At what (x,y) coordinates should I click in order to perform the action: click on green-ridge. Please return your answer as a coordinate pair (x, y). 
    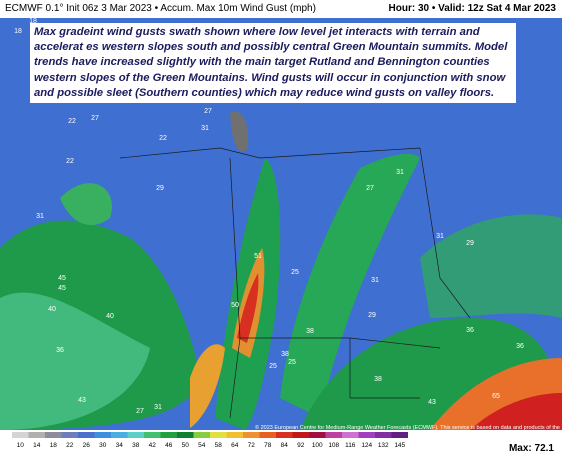
    Looking at the image, I should click on (350, 286).